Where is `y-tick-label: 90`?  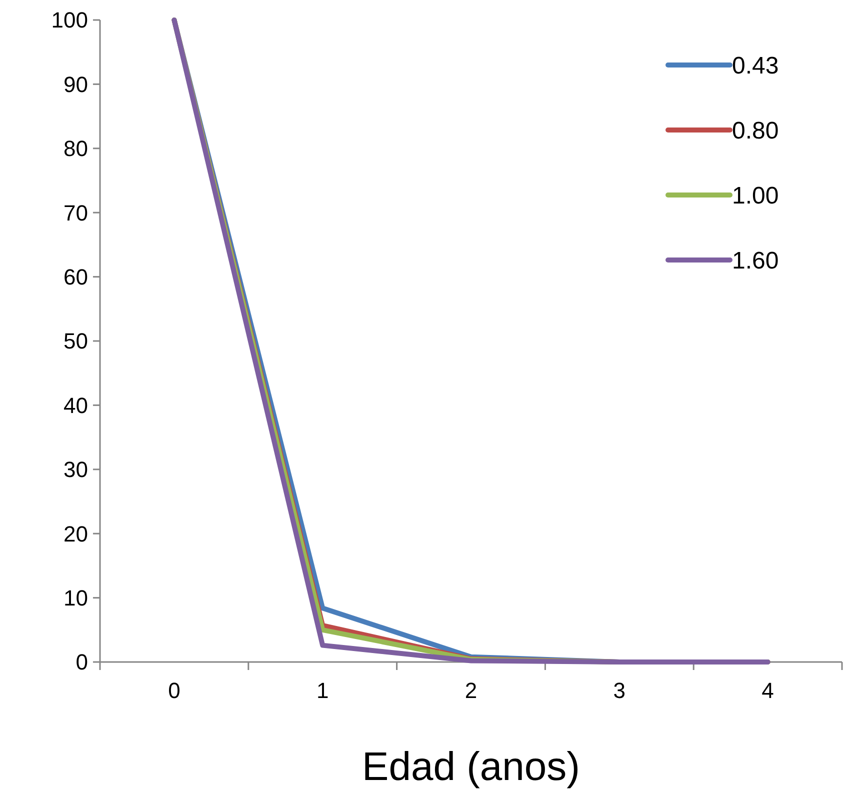 y-tick-label: 90 is located at coordinates (76, 84).